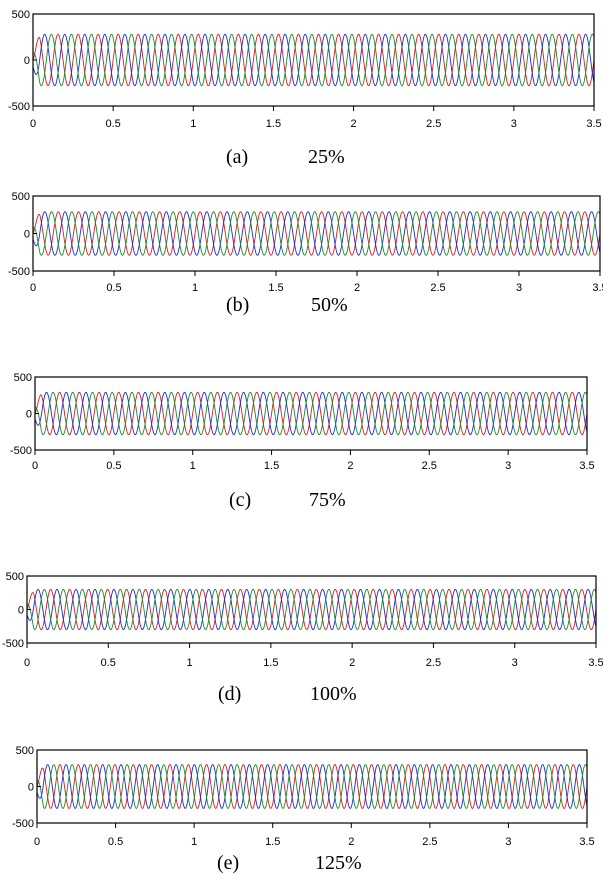 The width and height of the screenshot is (603, 886). Describe the element at coordinates (228, 863) in the screenshot. I see `panel-caption-letter: (e)` at that location.